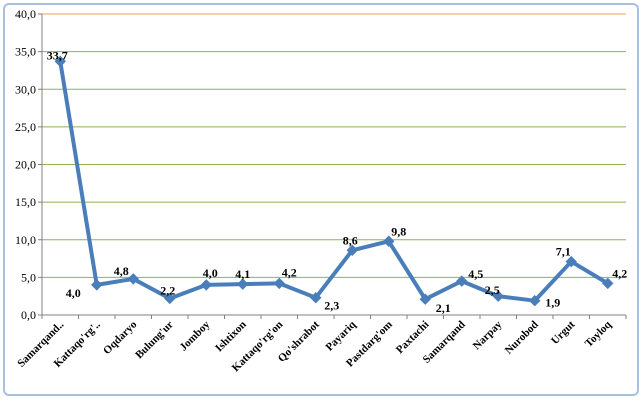 The image size is (644, 401). What do you see at coordinates (25, 52) in the screenshot?
I see `y-tick-label: 35,0` at bounding box center [25, 52].